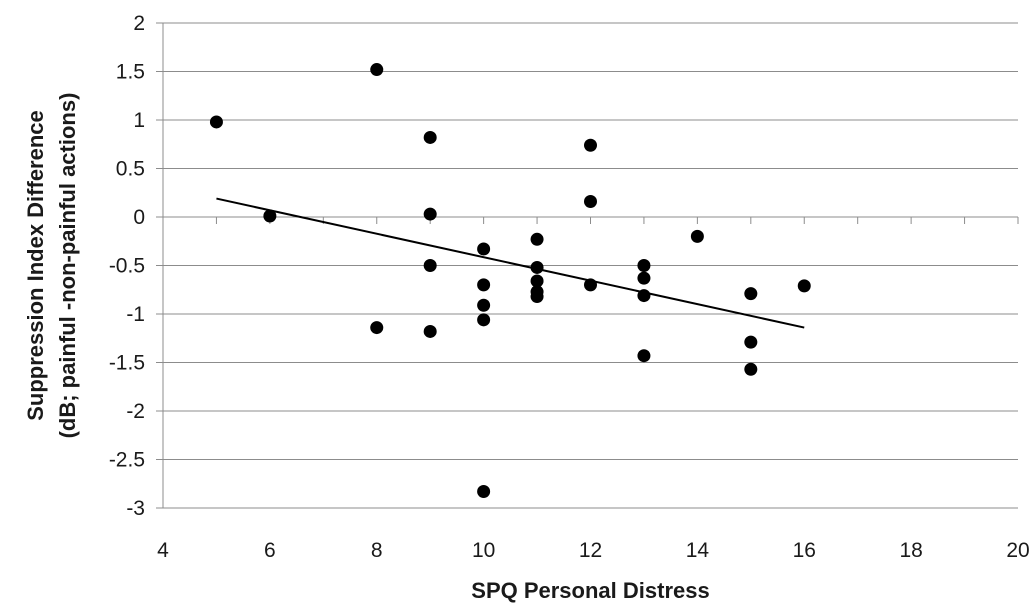  I want to click on y-tick-label: -0.5, so click(127, 266).